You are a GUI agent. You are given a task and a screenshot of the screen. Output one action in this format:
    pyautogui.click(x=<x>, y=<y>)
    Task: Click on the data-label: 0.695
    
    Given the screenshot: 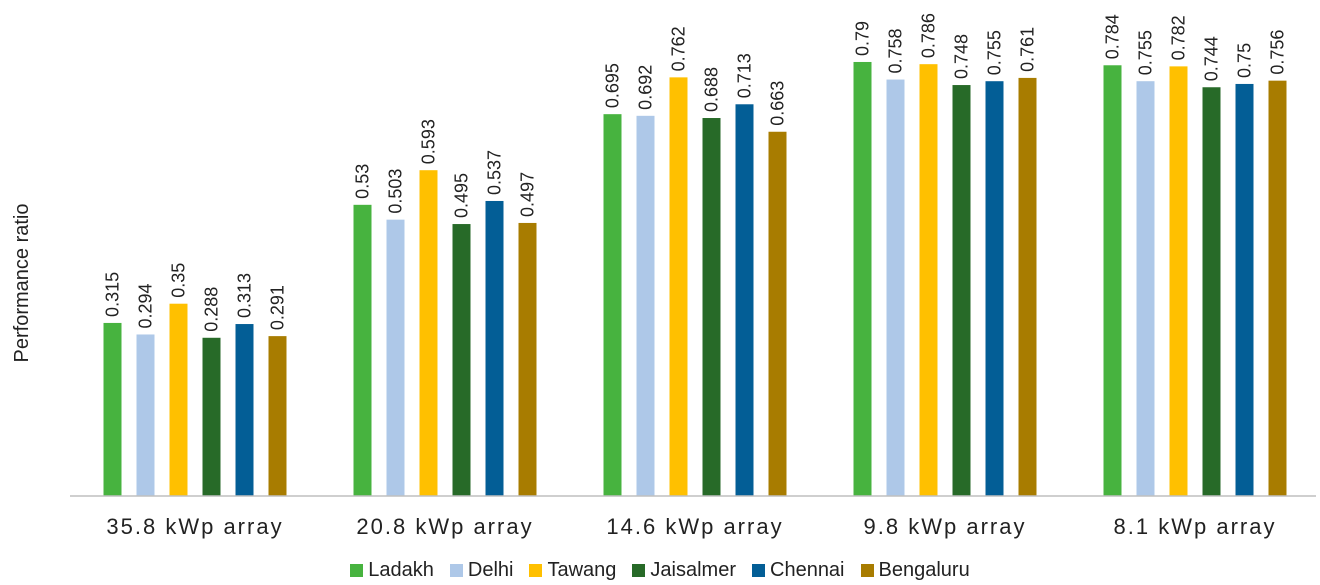 What is the action you would take?
    pyautogui.click(x=613, y=85)
    